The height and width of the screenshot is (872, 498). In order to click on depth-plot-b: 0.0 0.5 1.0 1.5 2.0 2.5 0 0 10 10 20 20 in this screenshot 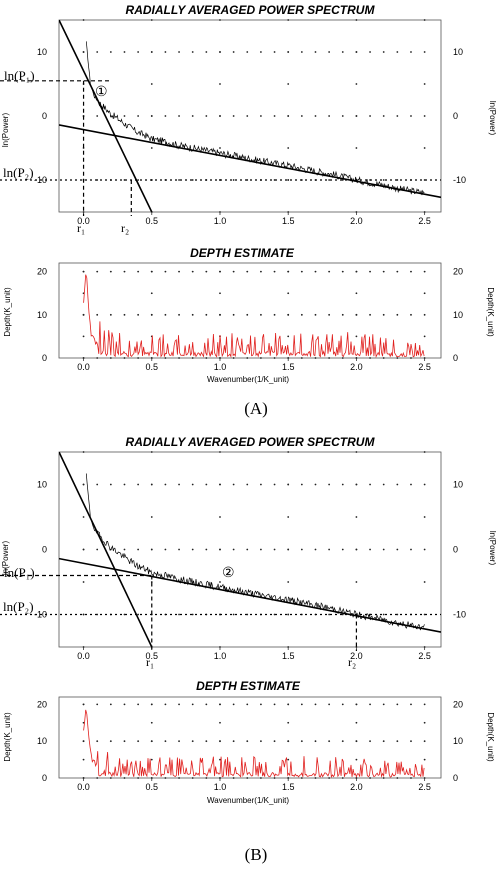, I will do `click(250, 744)`.